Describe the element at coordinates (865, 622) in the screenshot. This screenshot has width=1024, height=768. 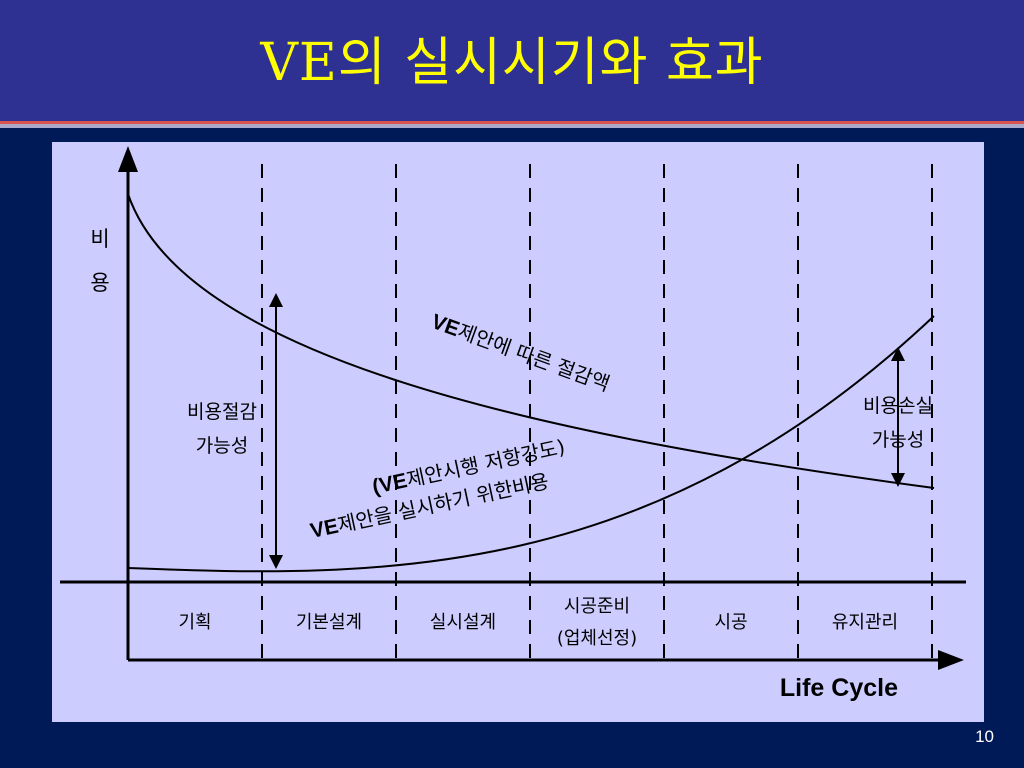
I see `phase-label-maintenance: 유지관리` at that location.